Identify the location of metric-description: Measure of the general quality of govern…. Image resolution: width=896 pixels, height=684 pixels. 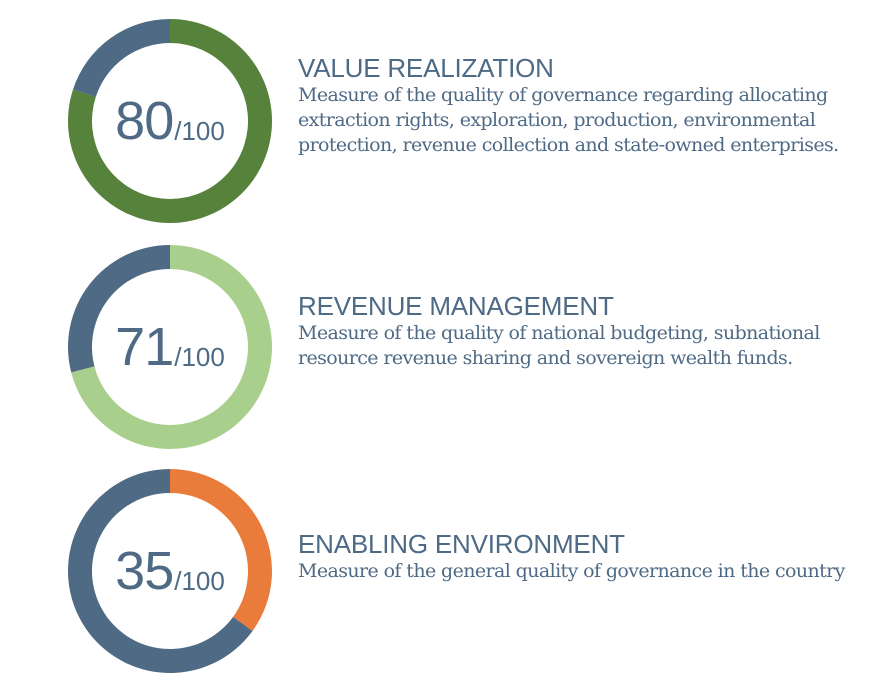
(571, 571).